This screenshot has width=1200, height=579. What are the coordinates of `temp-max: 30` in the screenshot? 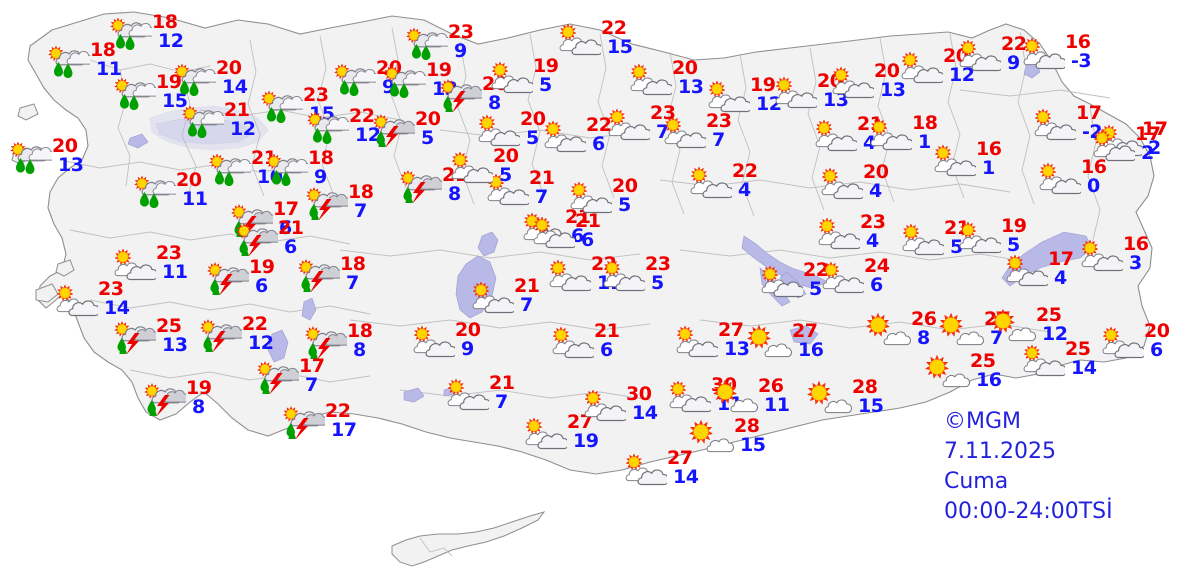 It's located at (639, 394).